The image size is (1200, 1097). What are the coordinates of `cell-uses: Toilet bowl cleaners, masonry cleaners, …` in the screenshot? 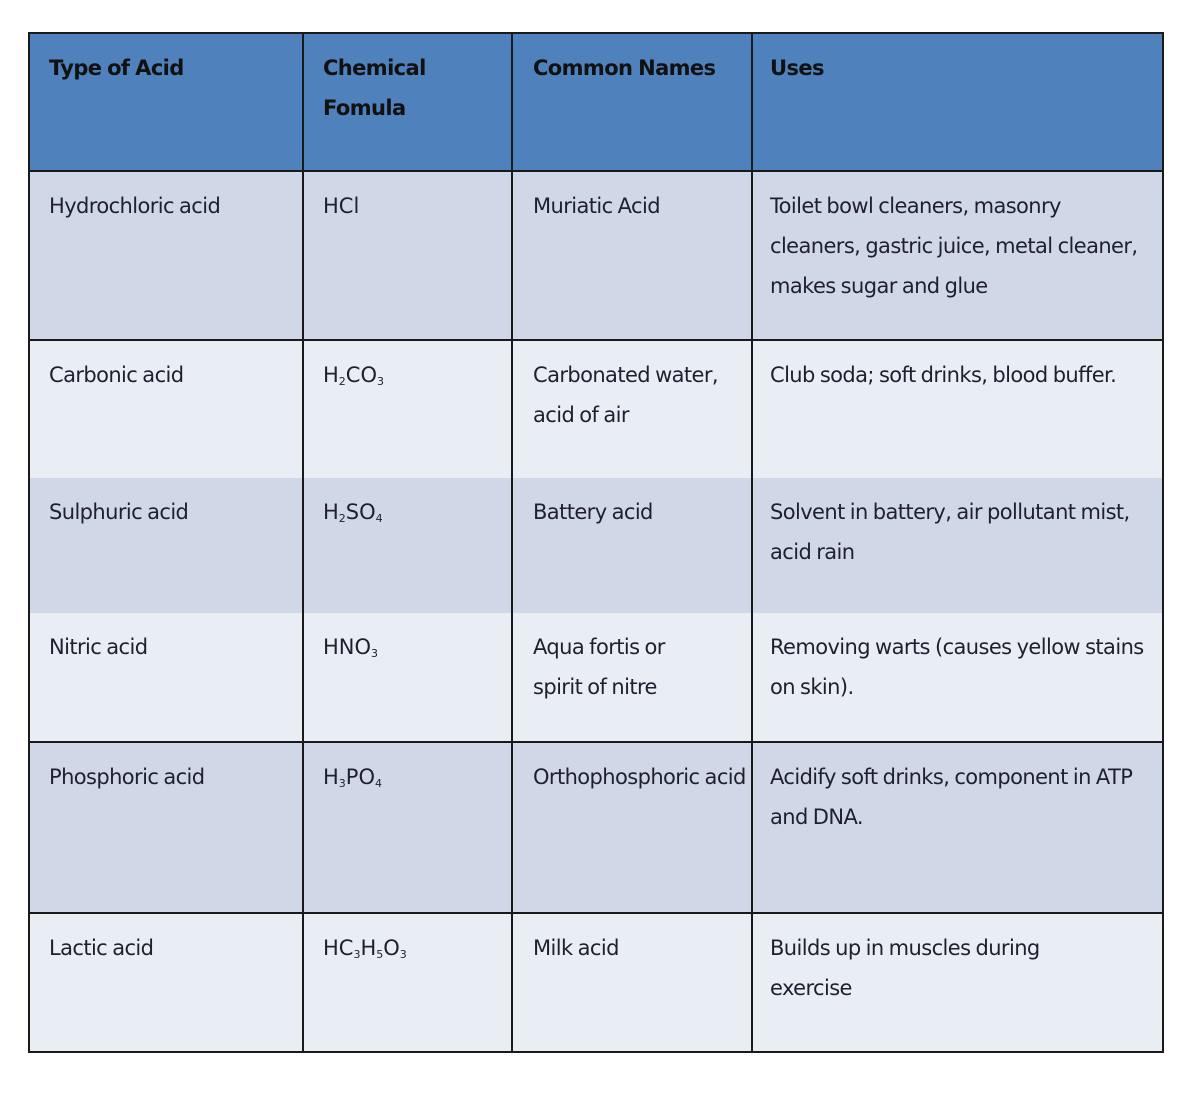 It's located at (957, 256).